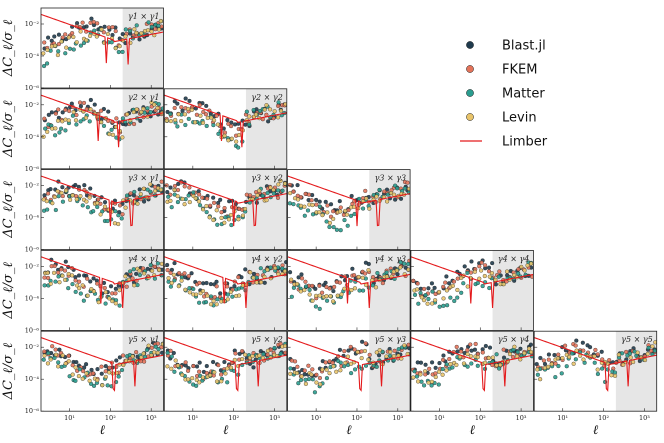 This screenshot has height=443, width=664. Describe the element at coordinates (521, 418) in the screenshot. I see `x-tick-label: 10³` at that location.